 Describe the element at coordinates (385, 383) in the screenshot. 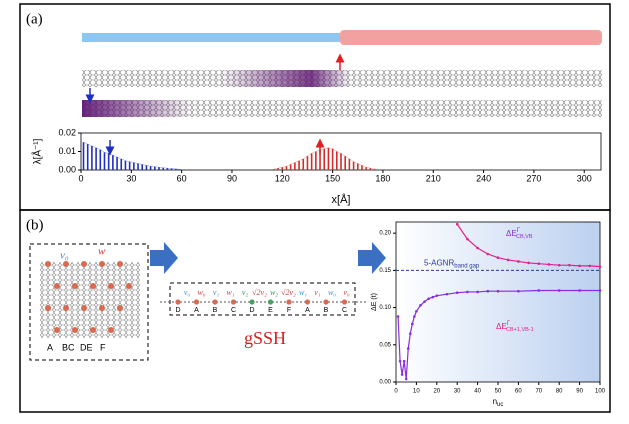

I see `y-tick-label: 0.00` at that location.